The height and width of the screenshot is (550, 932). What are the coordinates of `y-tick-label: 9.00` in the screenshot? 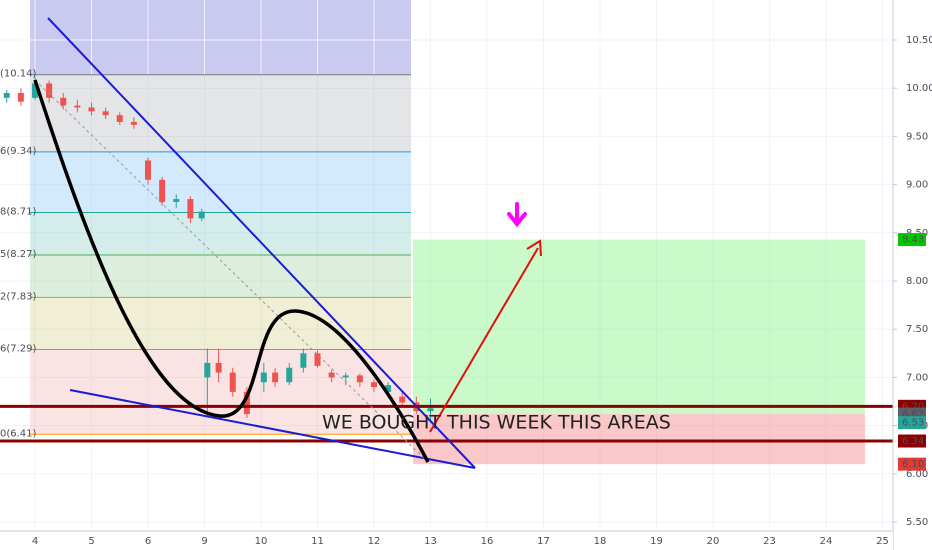 It's located at (917, 185).